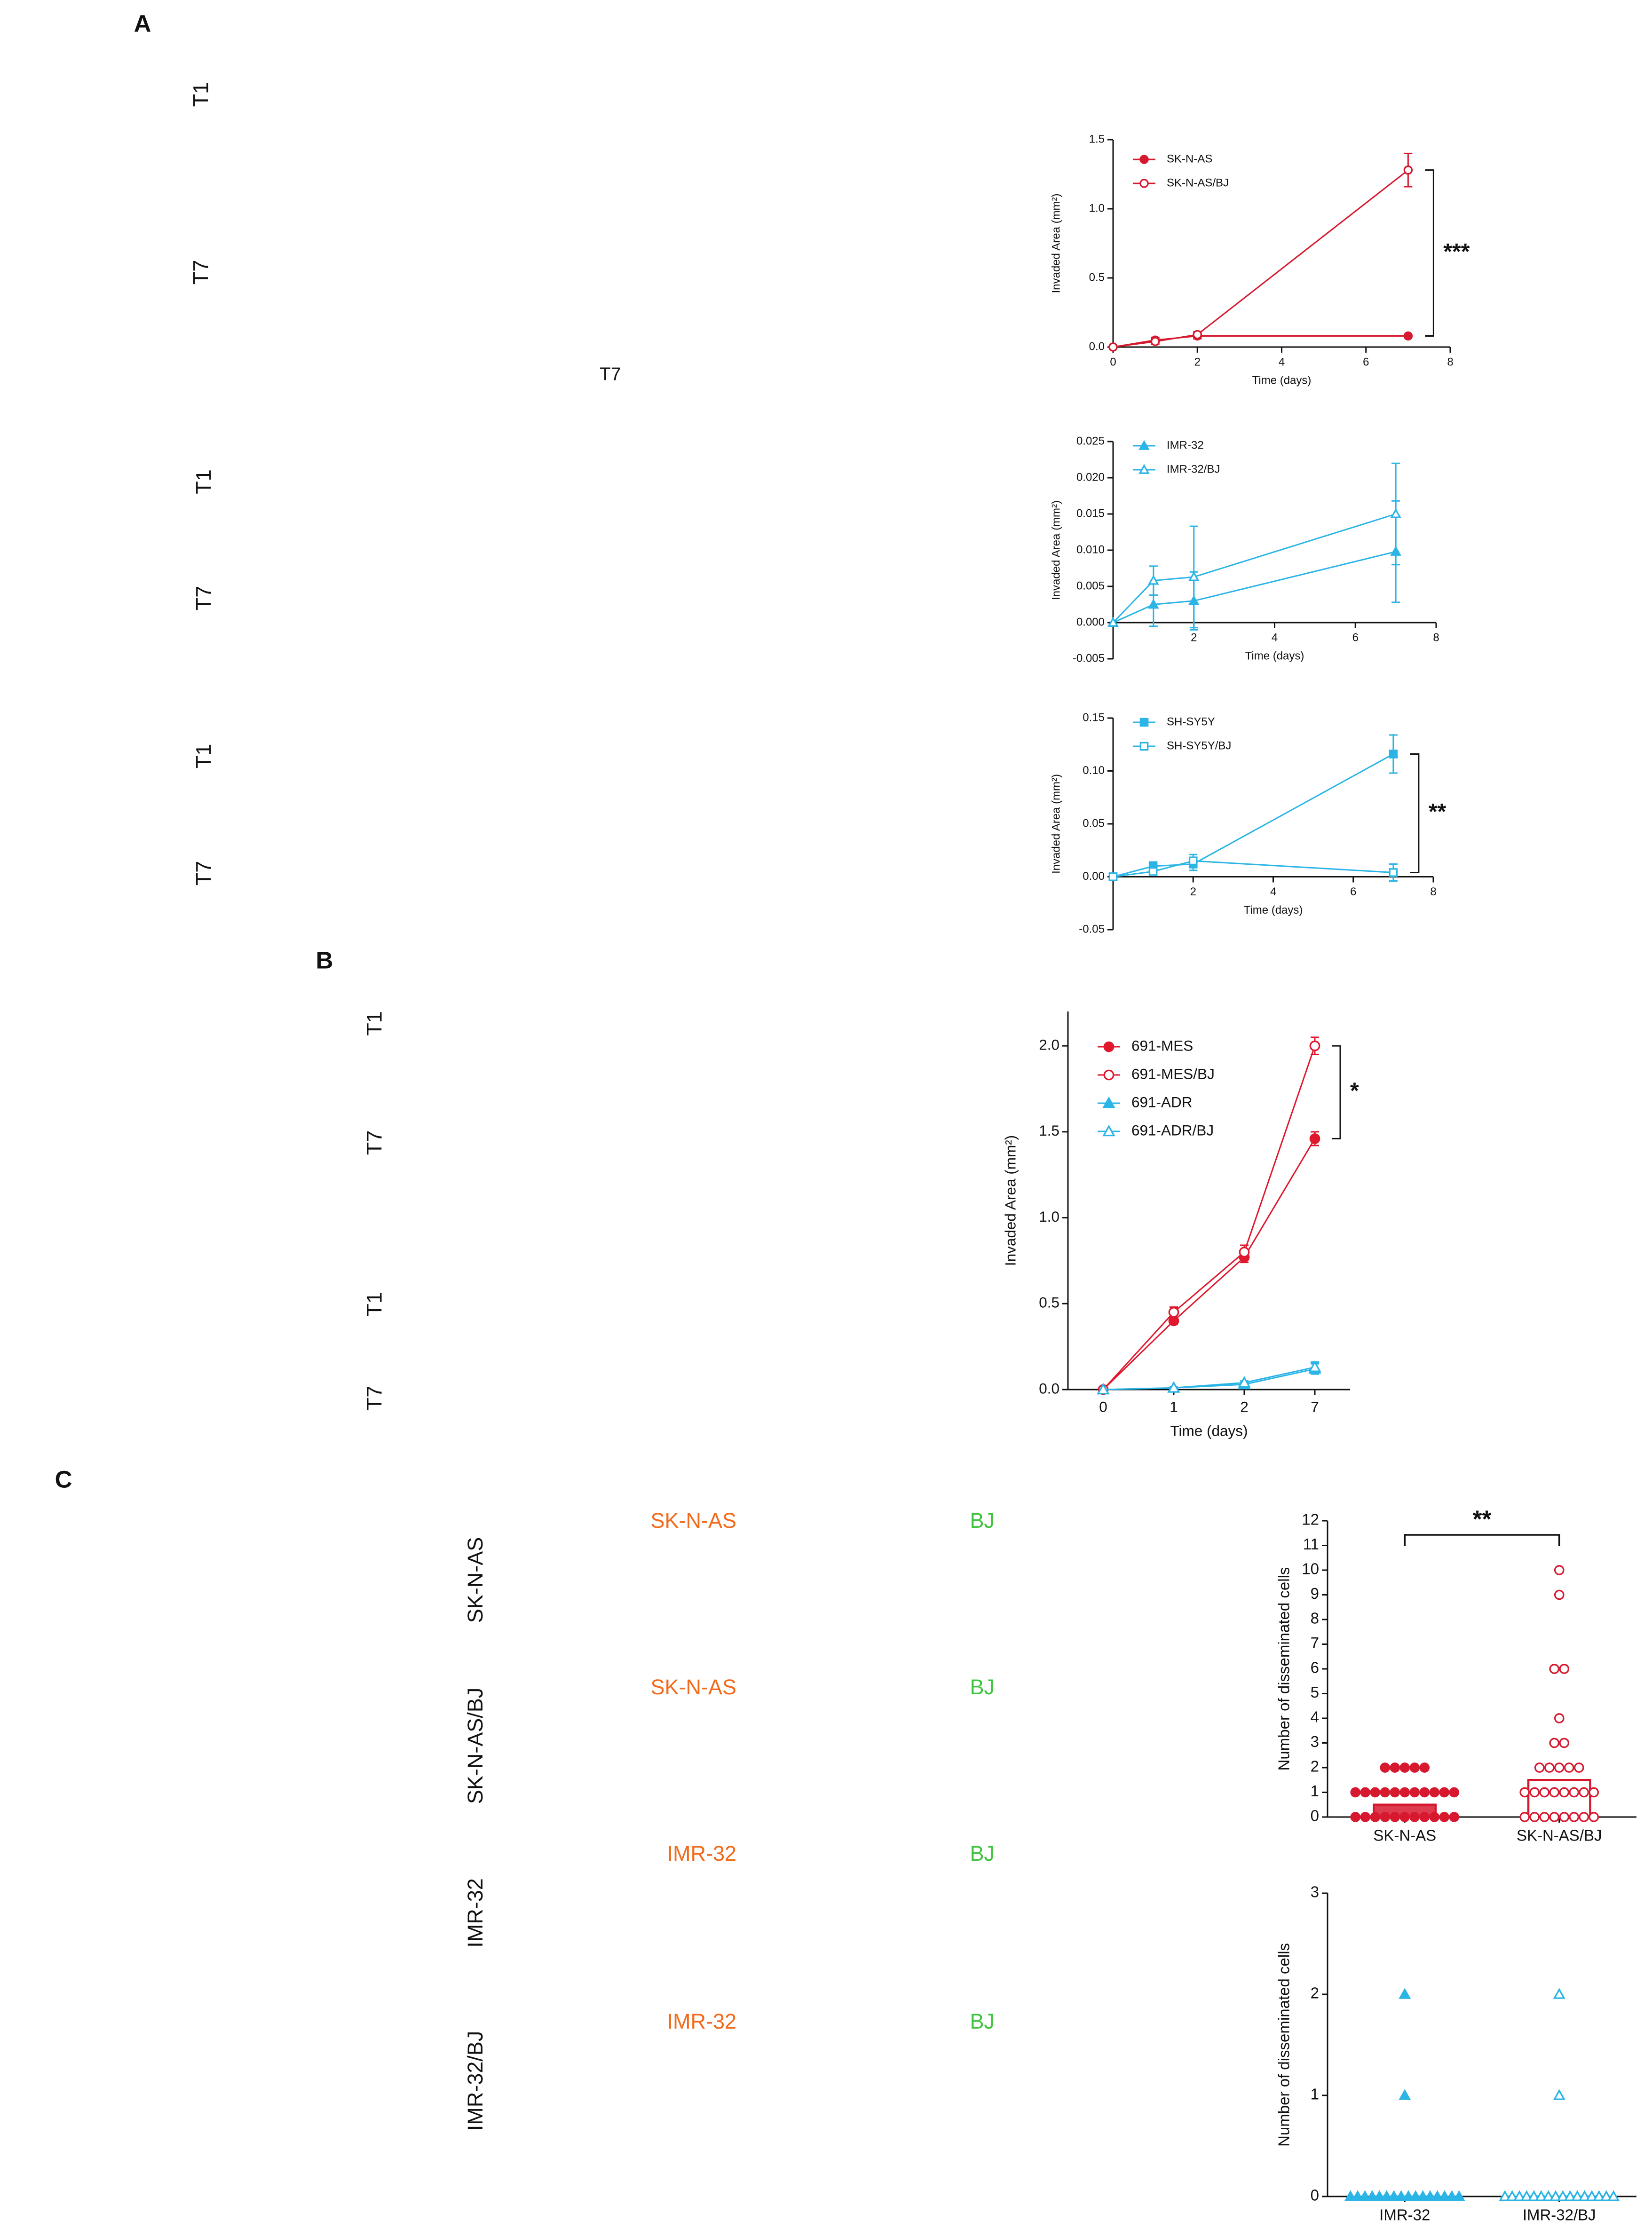 This screenshot has height=2236, width=1652. Describe the element at coordinates (1199, 746) in the screenshot. I see `legend-label: SH-SY5Y/BJ` at that location.